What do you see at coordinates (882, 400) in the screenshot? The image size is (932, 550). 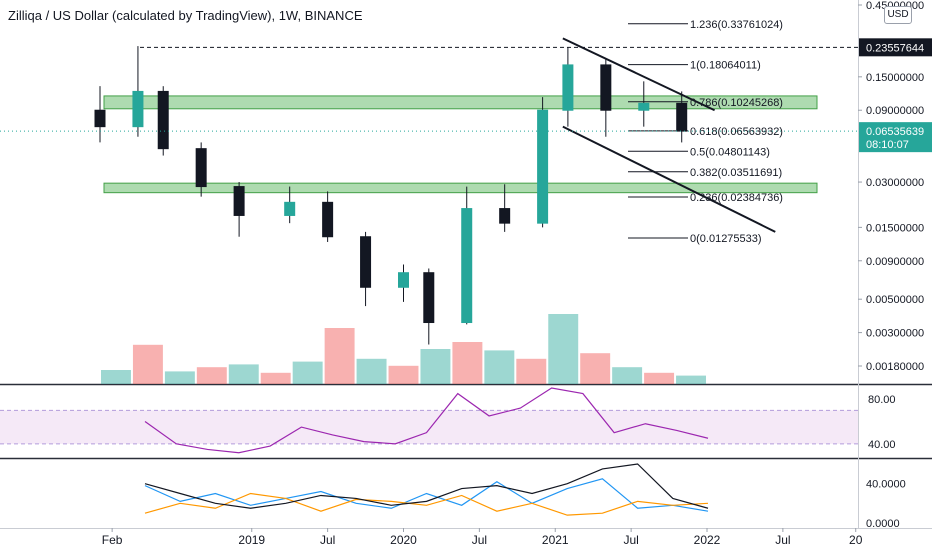 I see `rsi-tick-label: 80.00` at bounding box center [882, 400].